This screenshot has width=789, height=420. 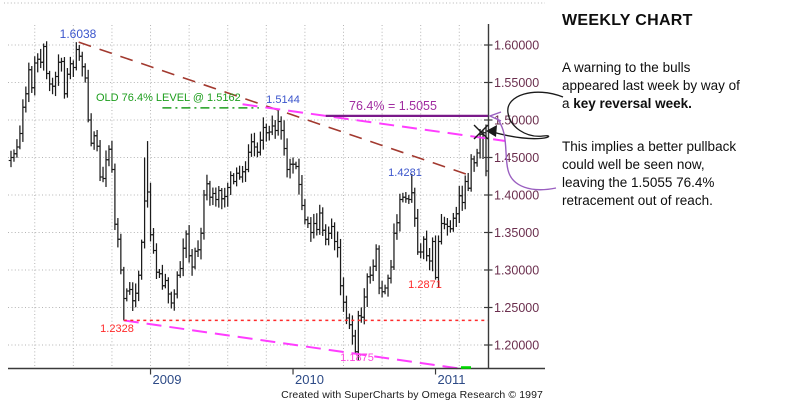 What do you see at coordinates (405, 173) in the screenshot?
I see `annotation-1.4281: 1.4281` at bounding box center [405, 173].